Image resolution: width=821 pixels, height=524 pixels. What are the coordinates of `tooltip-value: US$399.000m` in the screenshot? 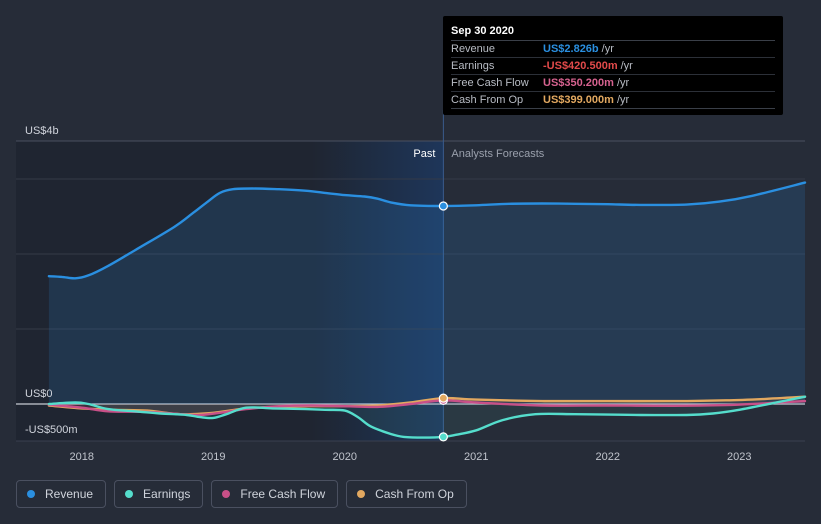 It's located at (578, 100).